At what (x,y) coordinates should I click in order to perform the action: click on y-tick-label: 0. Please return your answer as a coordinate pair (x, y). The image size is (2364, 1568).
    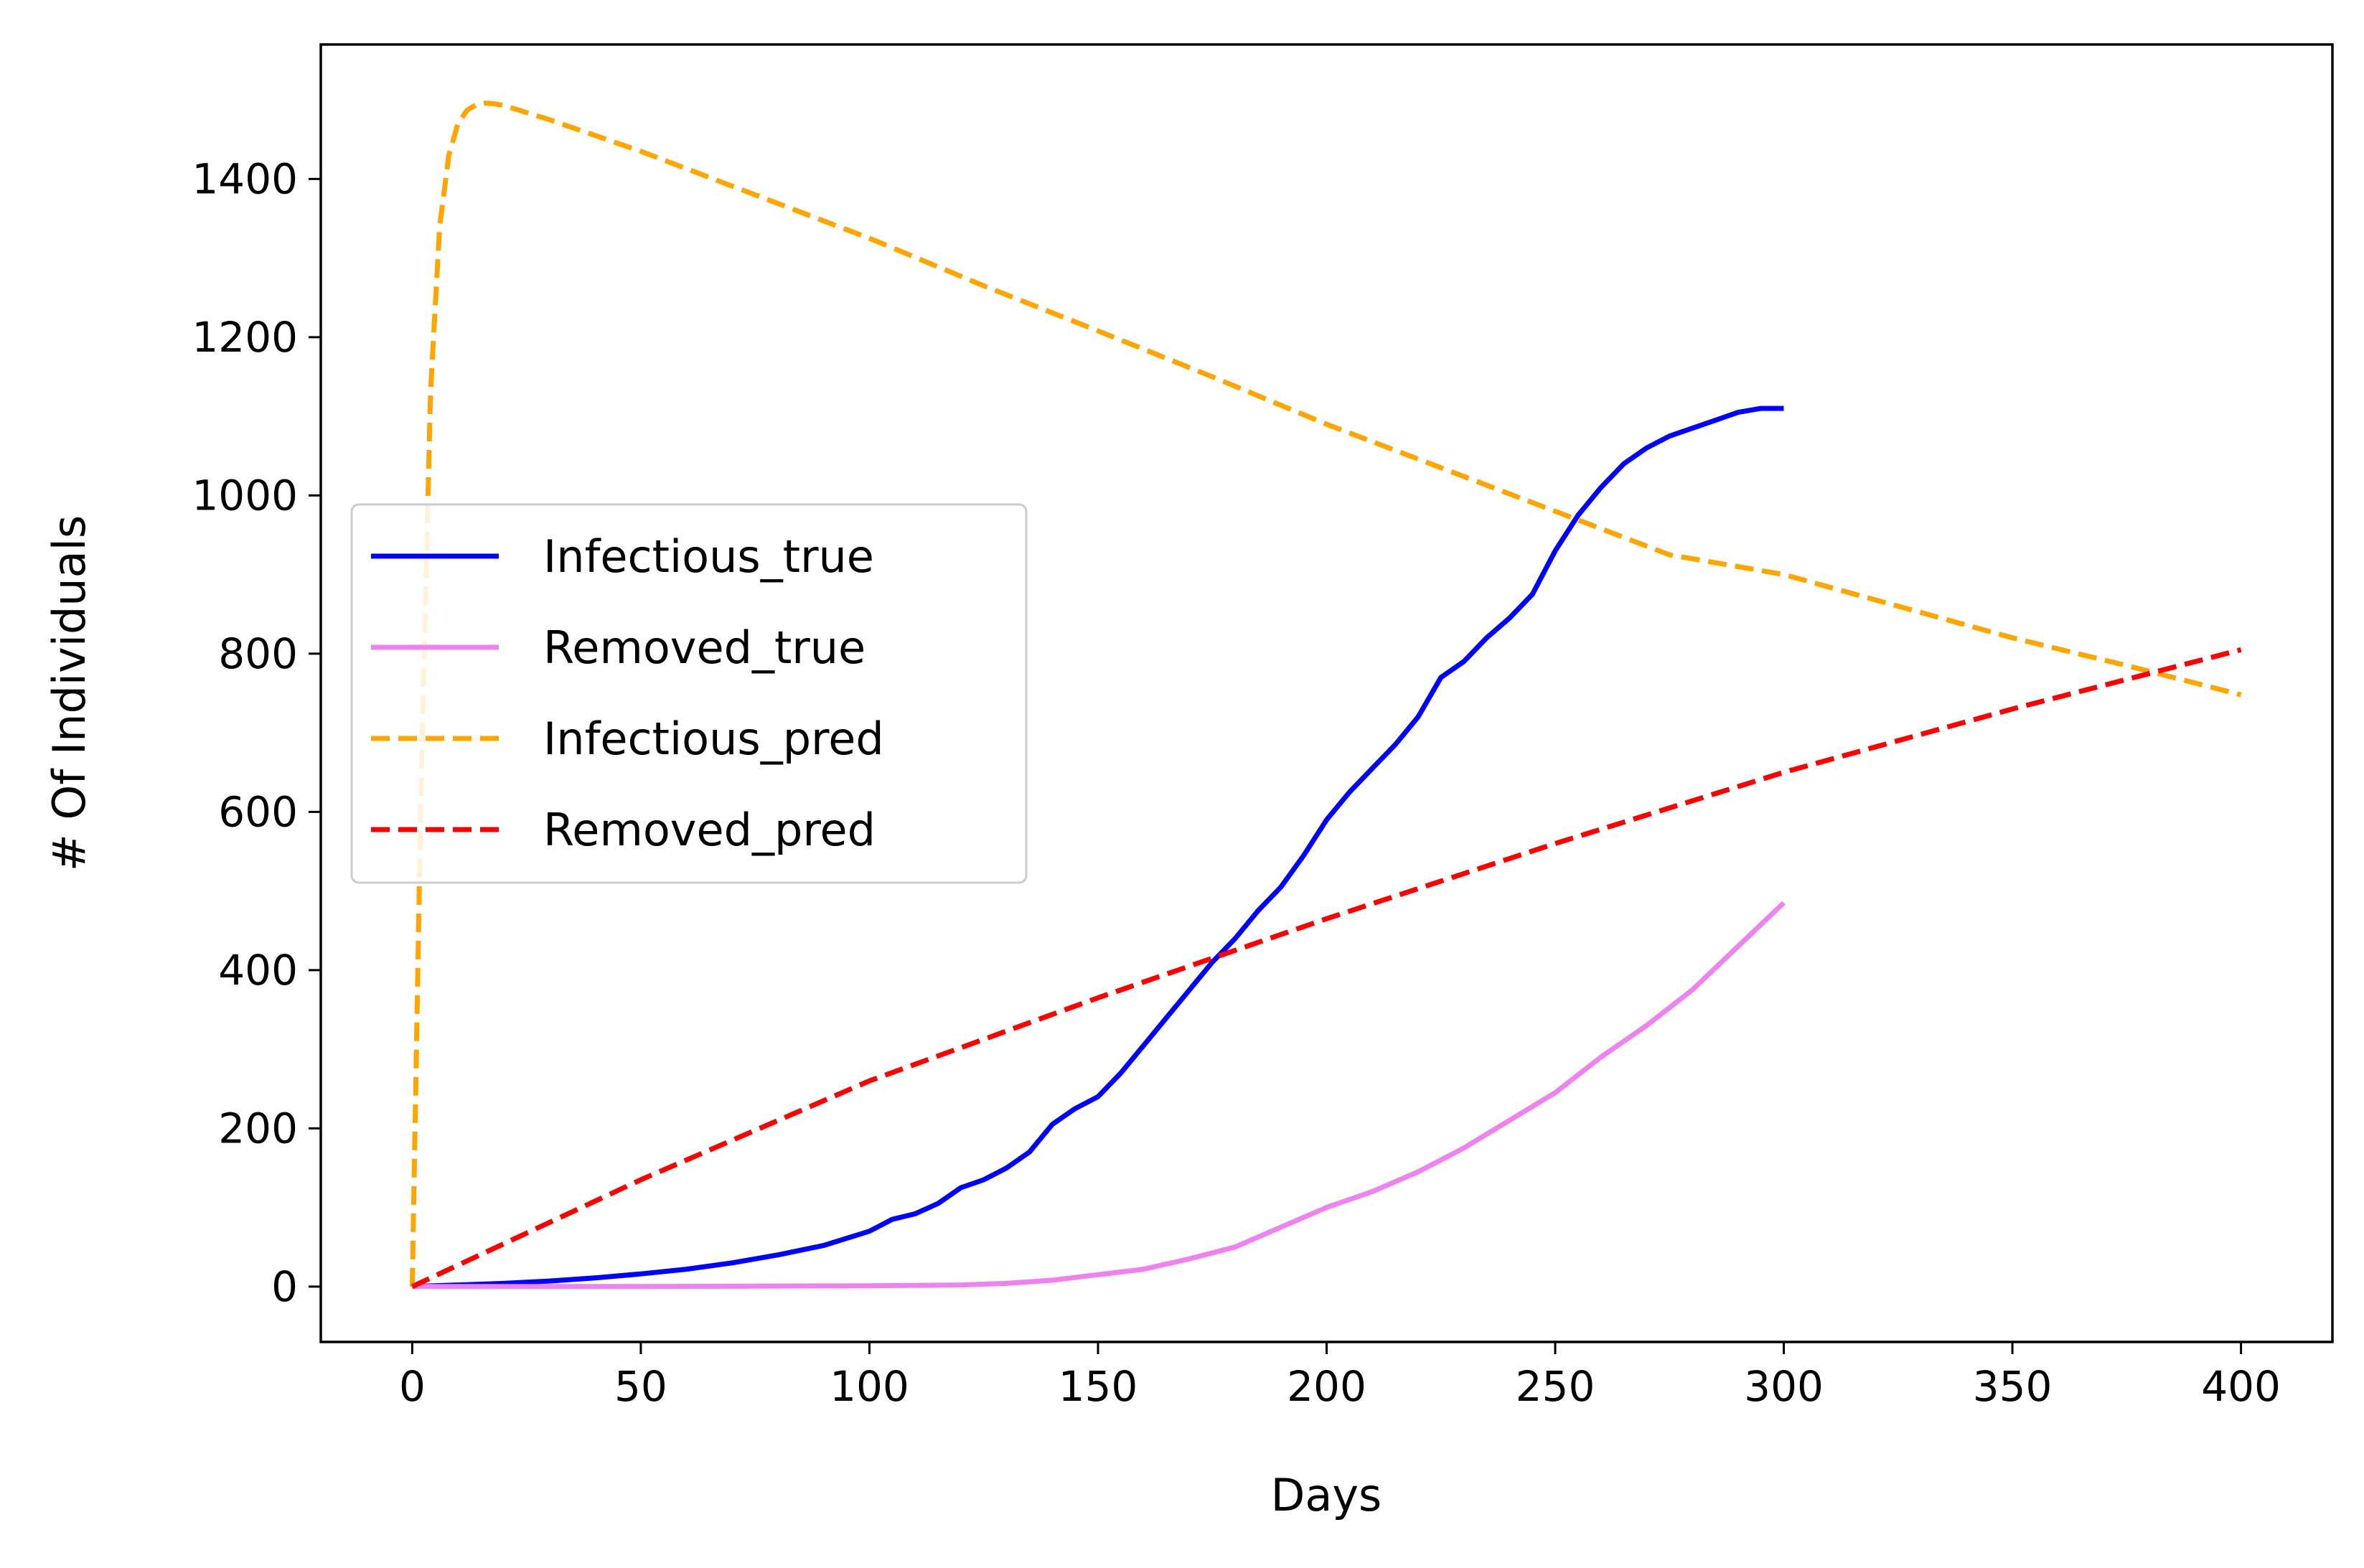
    Looking at the image, I should click on (284, 1286).